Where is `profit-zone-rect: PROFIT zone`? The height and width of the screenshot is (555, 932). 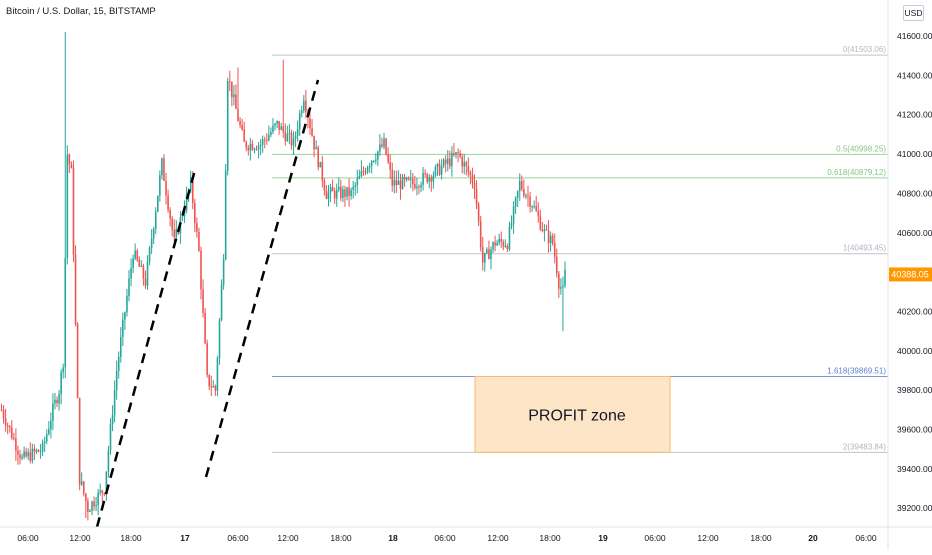
profit-zone-rect: PROFIT zone is located at coordinates (572, 414).